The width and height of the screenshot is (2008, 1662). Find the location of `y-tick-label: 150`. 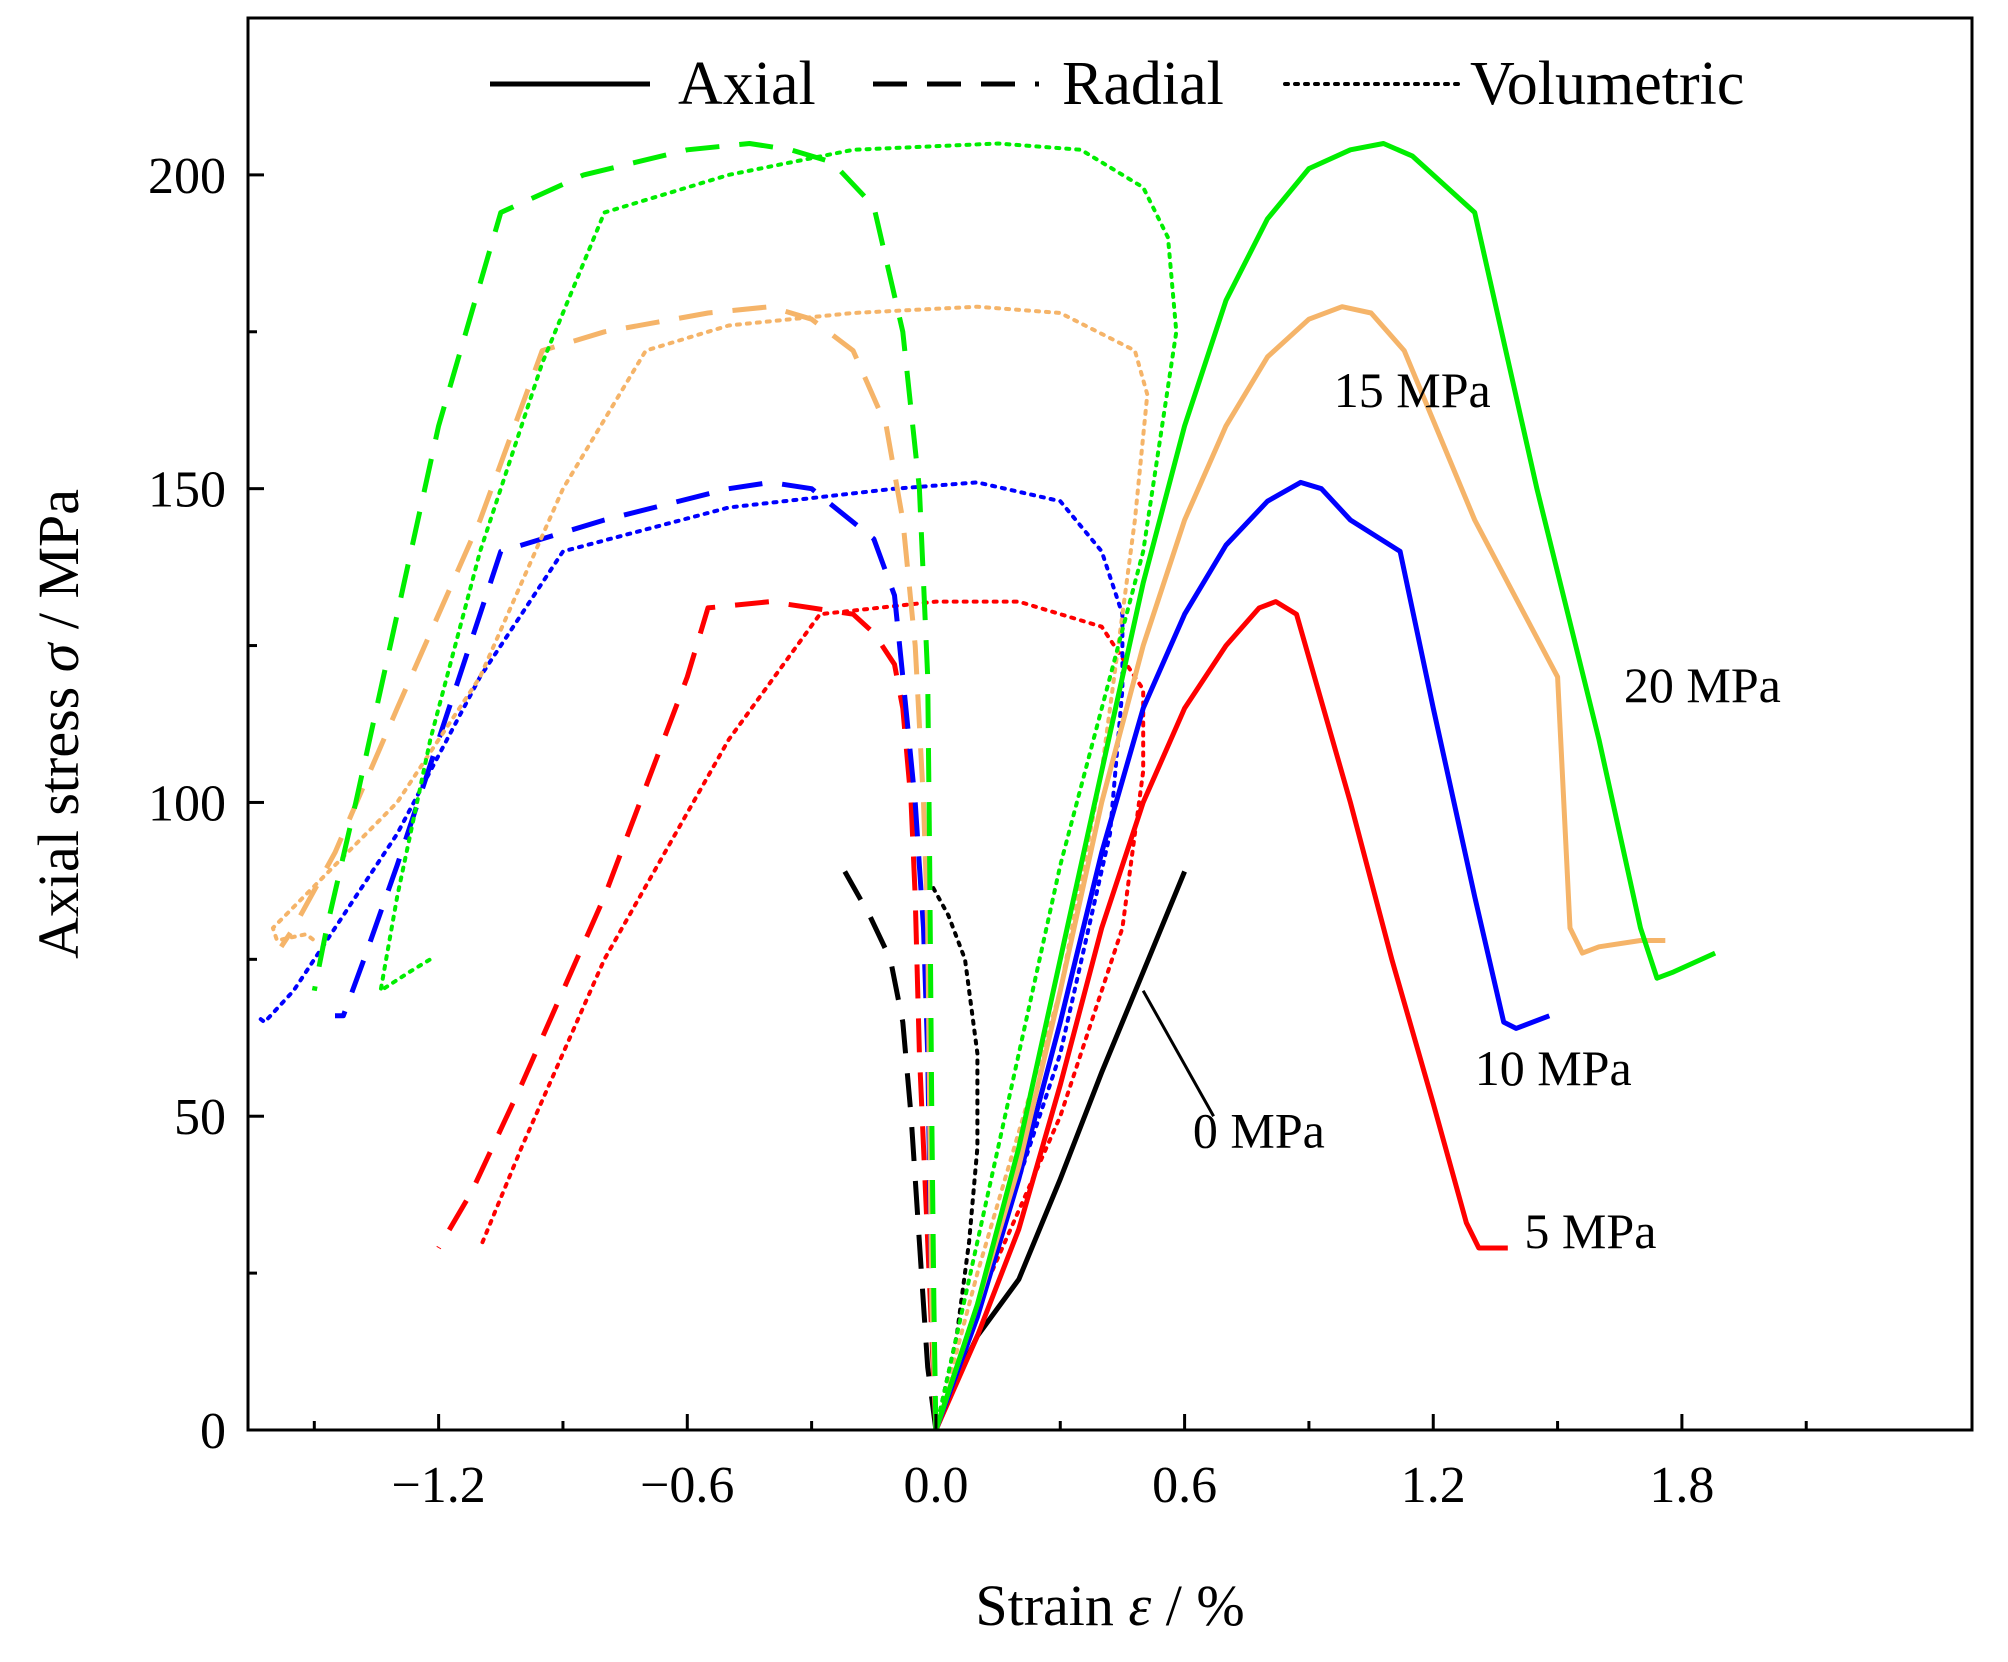

y-tick-label: 150 is located at coordinates (187, 490).